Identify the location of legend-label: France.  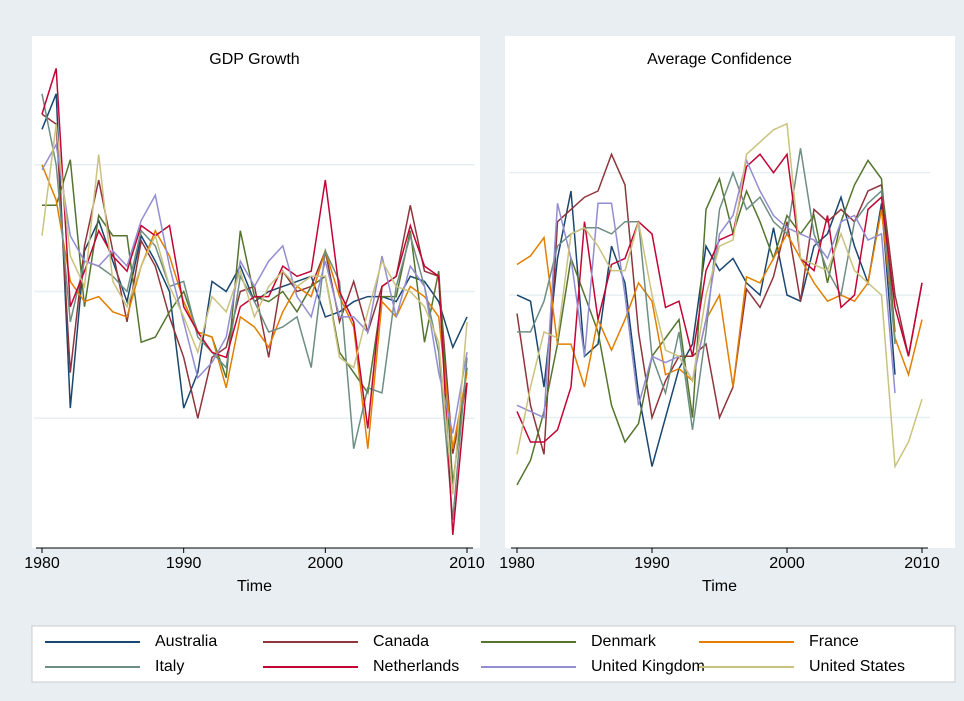
(834, 641).